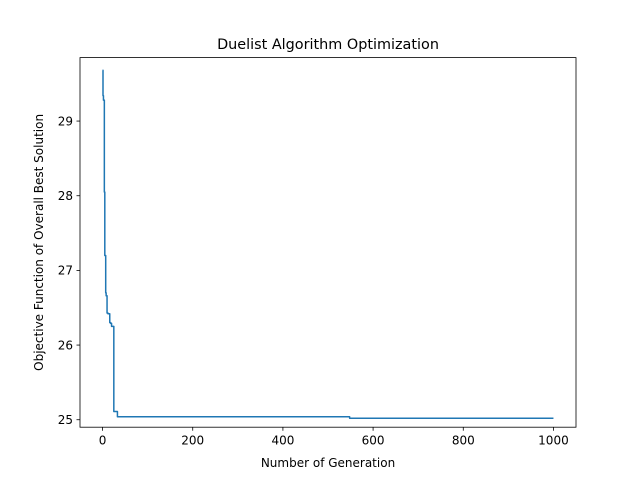 The image size is (640, 480). I want to click on x-tick-label: 600, so click(373, 441).